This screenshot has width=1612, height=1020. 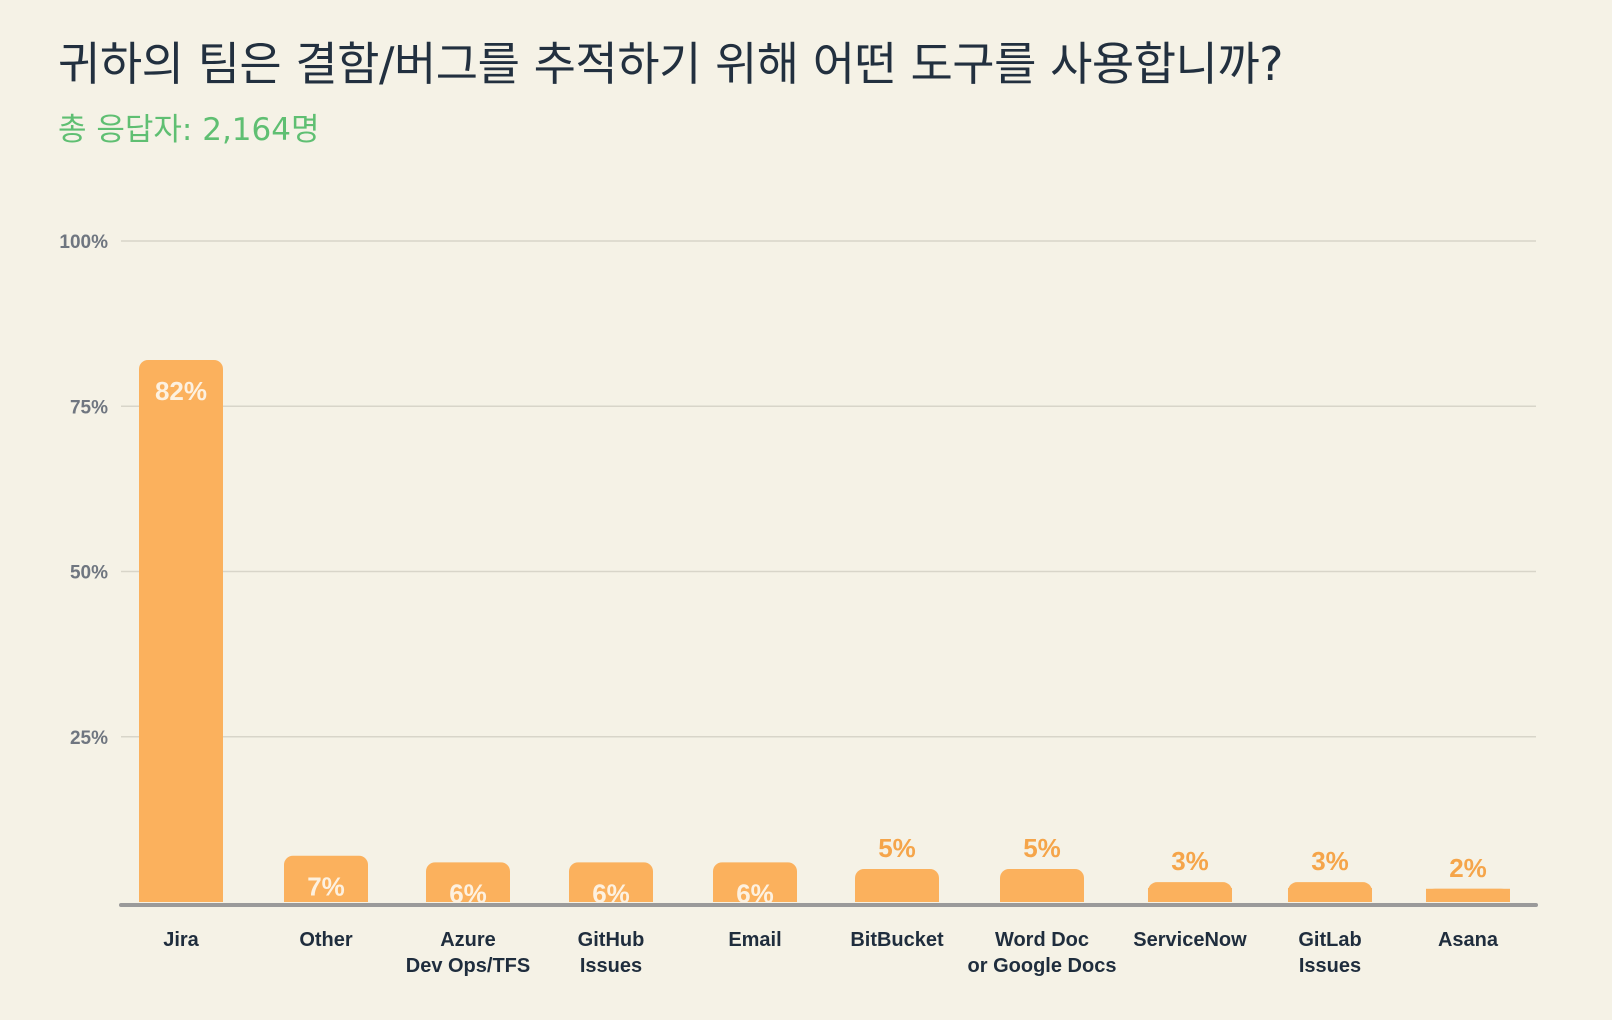 I want to click on category-label: Azure Dev Ops/TFS, so click(x=468, y=953).